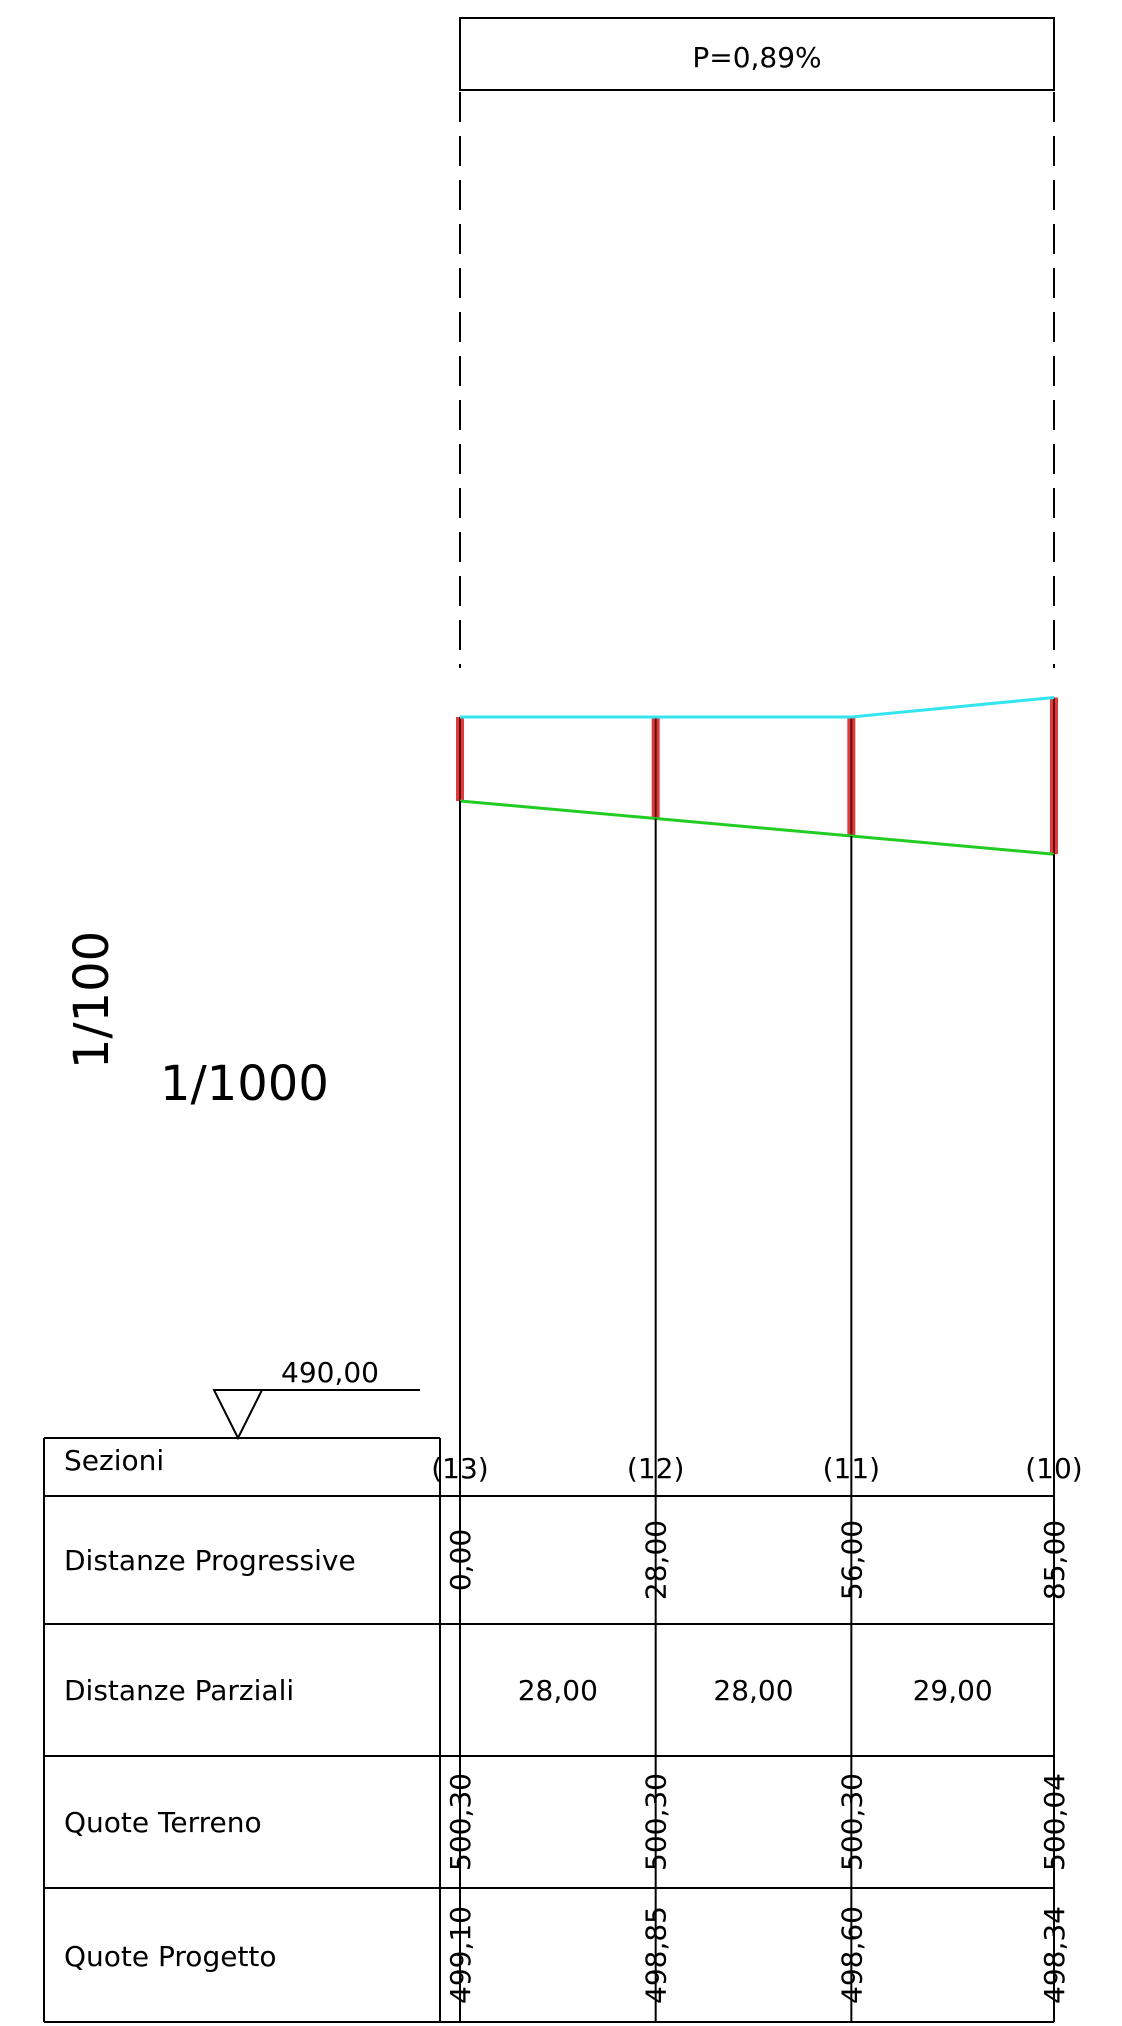 The height and width of the screenshot is (2026, 1122). Describe the element at coordinates (656, 1560) in the screenshot. I see `progressive-distance: 28,00` at that location.